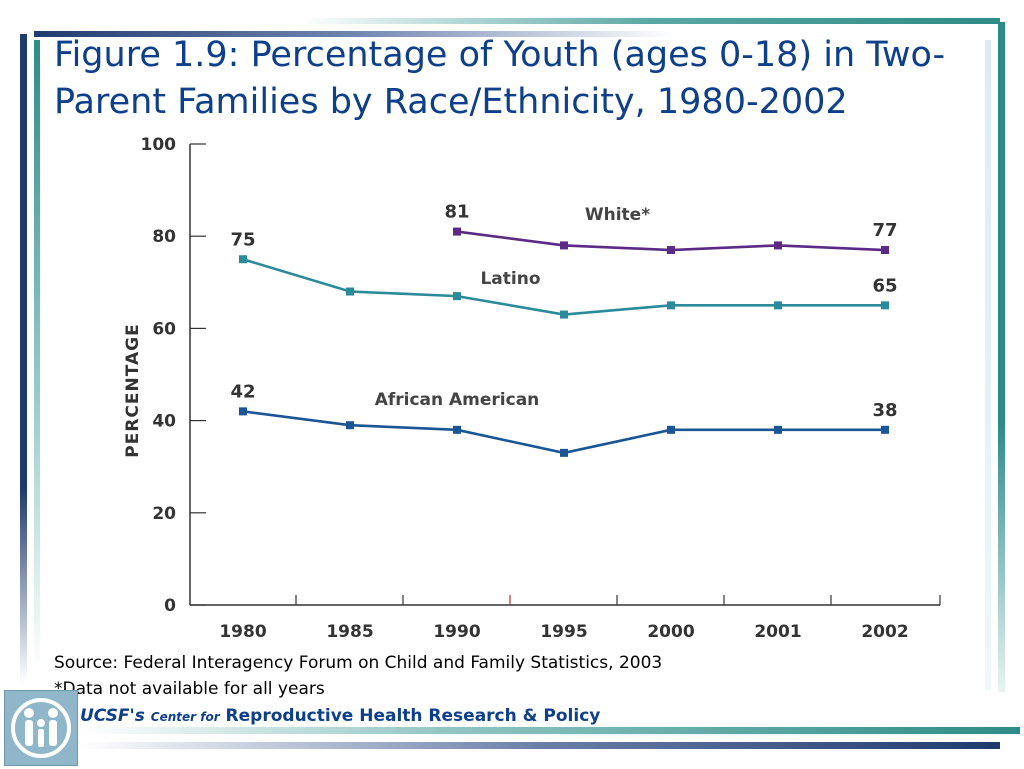 The width and height of the screenshot is (1024, 769). I want to click on footer-program: Reproductive Health Research & Policy, so click(413, 716).